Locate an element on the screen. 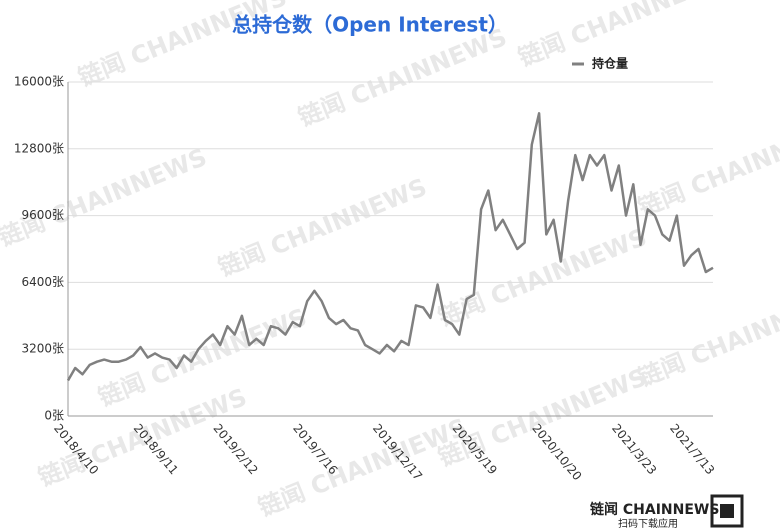  y-tick-label: 16000张 is located at coordinates (39, 82).